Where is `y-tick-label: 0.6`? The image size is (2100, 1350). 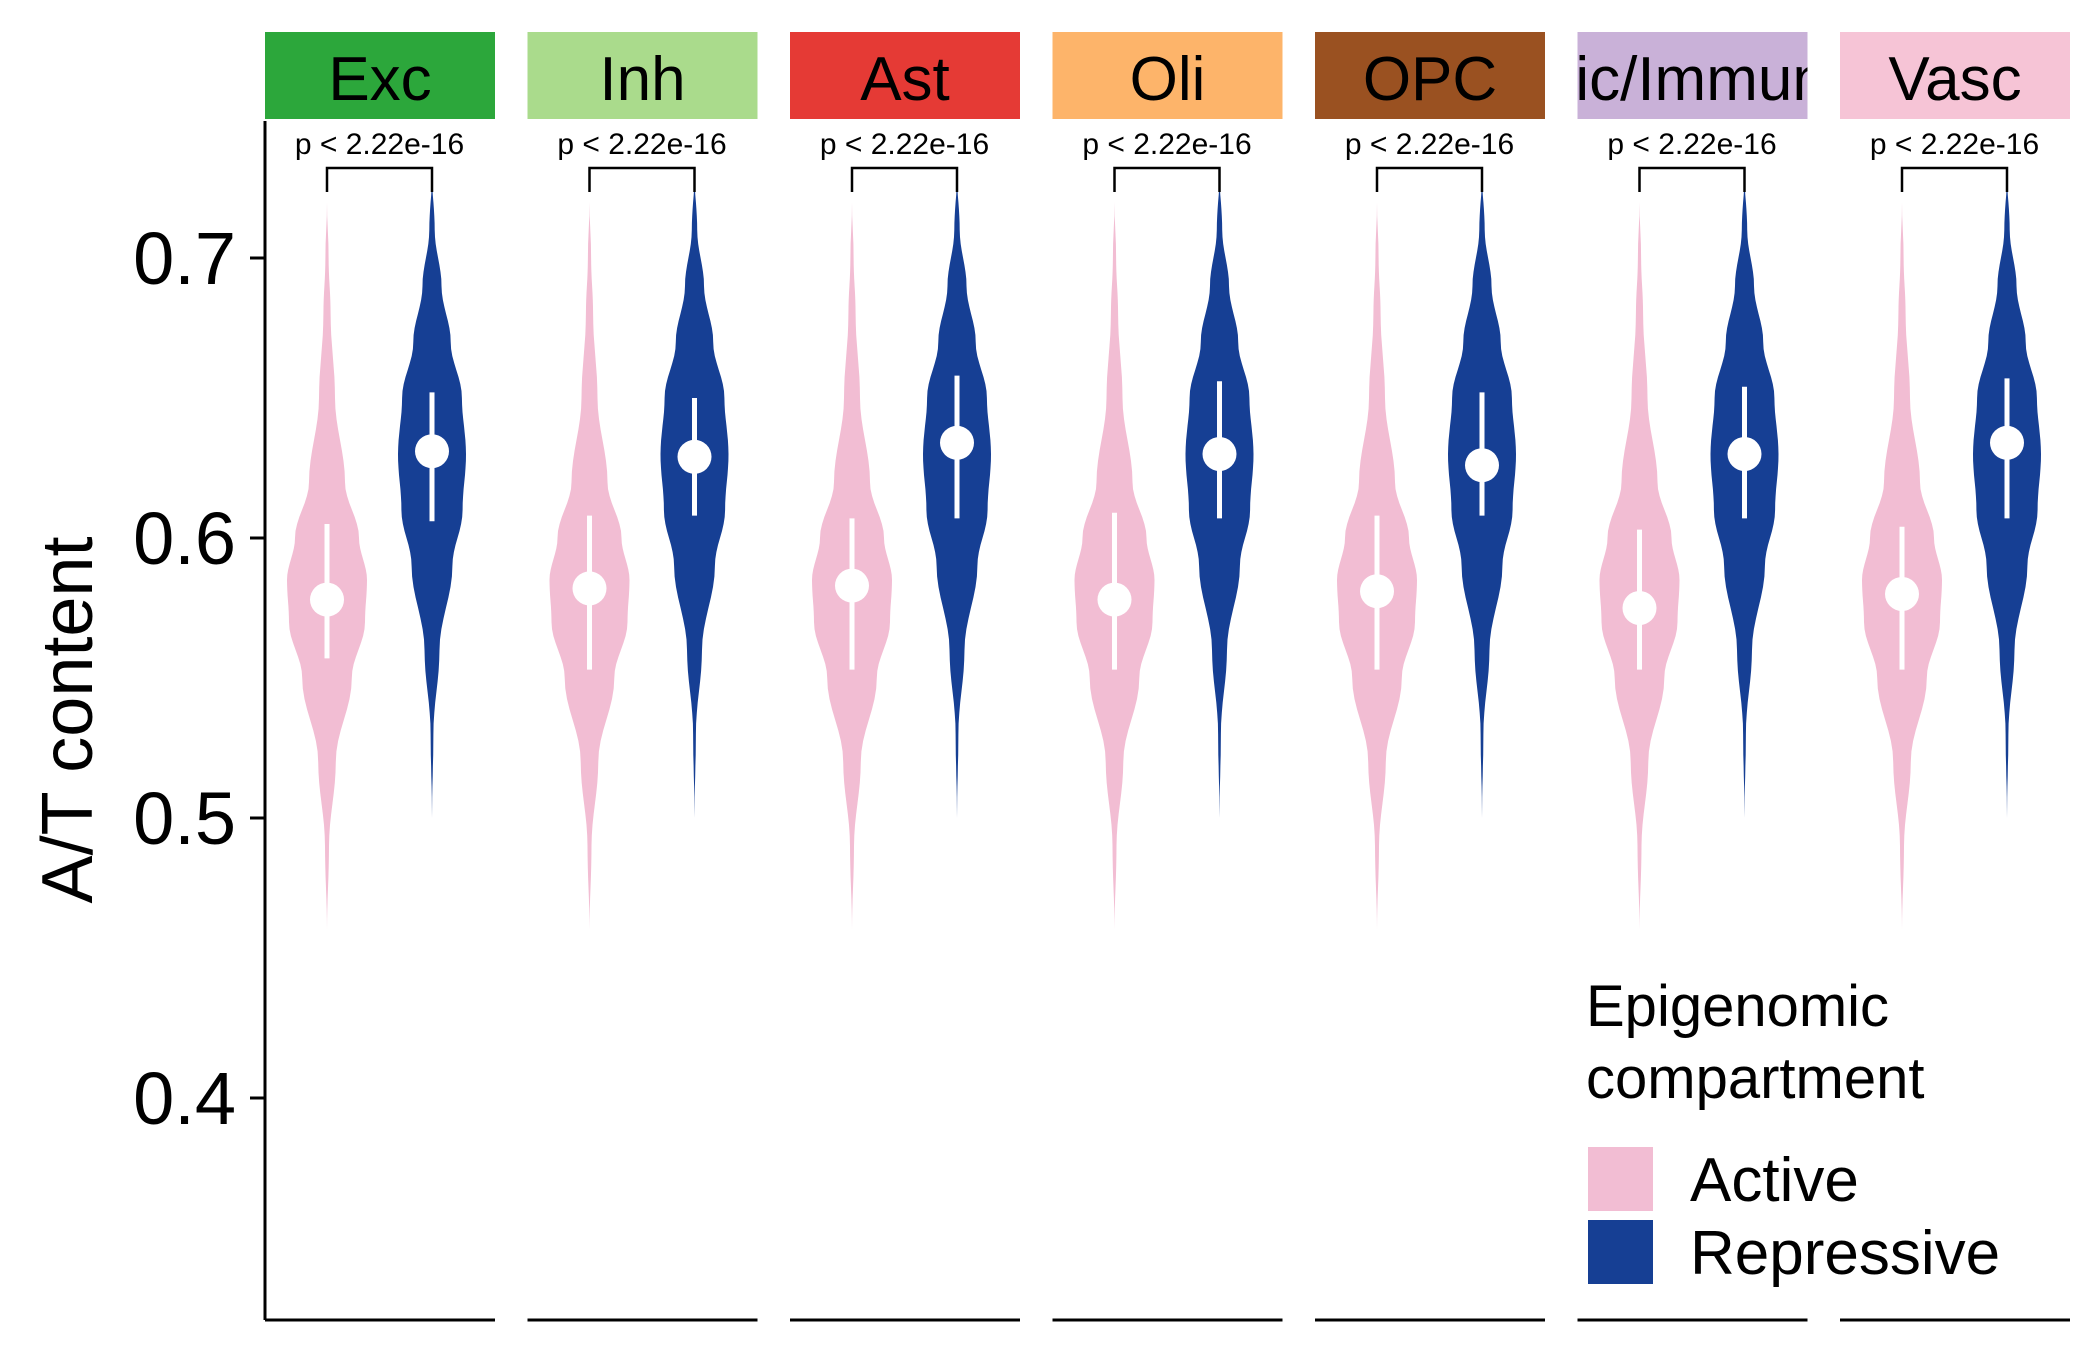 y-tick-label: 0.6 is located at coordinates (184, 538).